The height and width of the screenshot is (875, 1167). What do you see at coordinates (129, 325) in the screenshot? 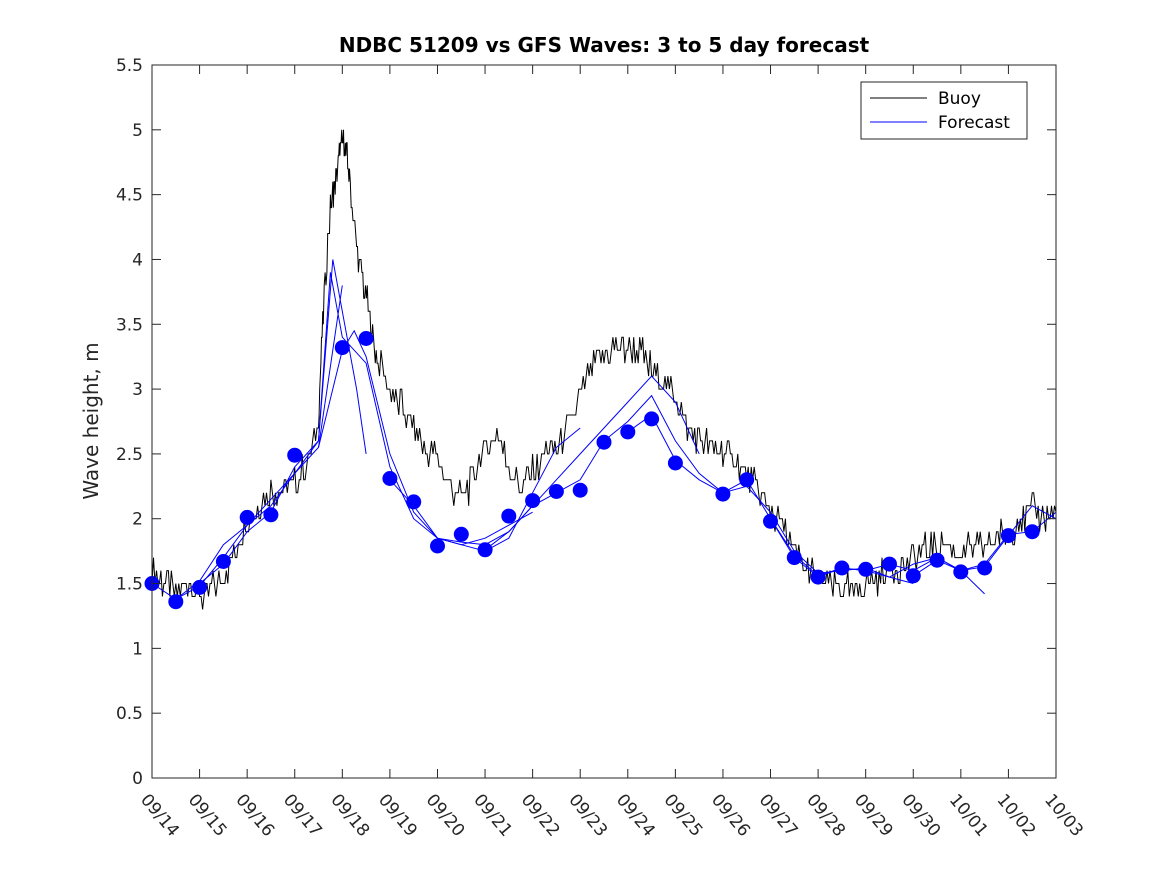
I see `y-tick-label: 3.5` at bounding box center [129, 325].